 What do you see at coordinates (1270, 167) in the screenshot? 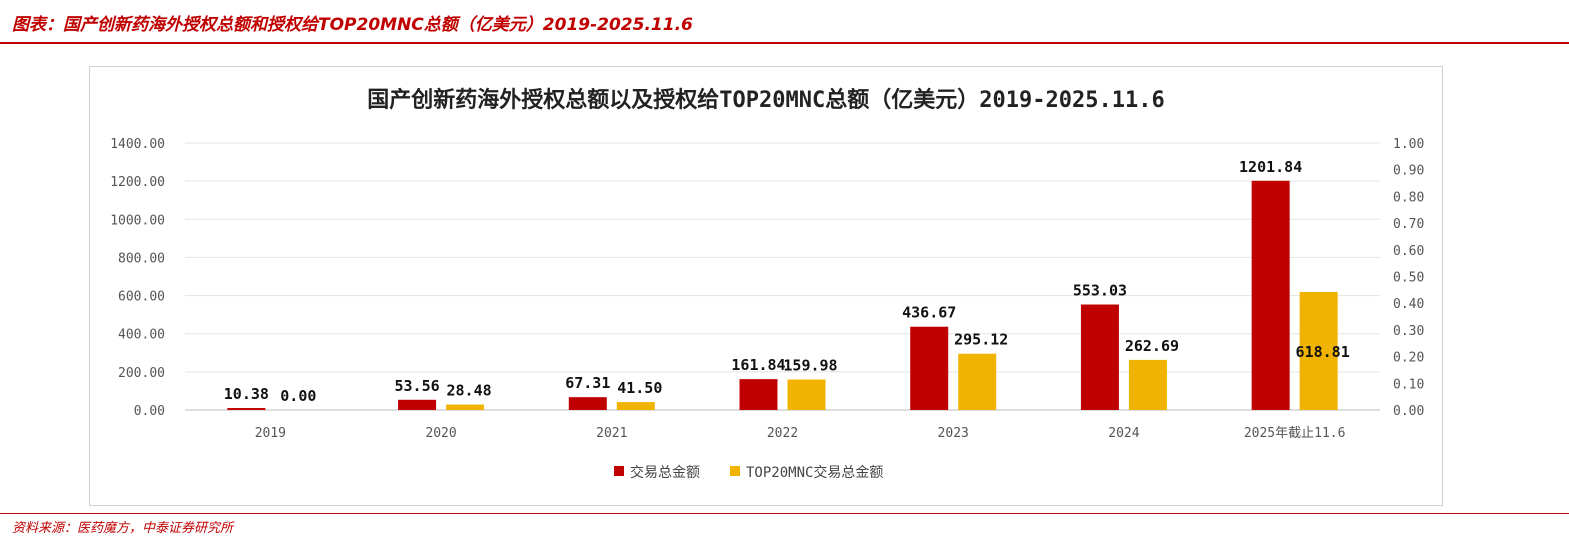
I see `data-label-total: 1201.84` at bounding box center [1270, 167].